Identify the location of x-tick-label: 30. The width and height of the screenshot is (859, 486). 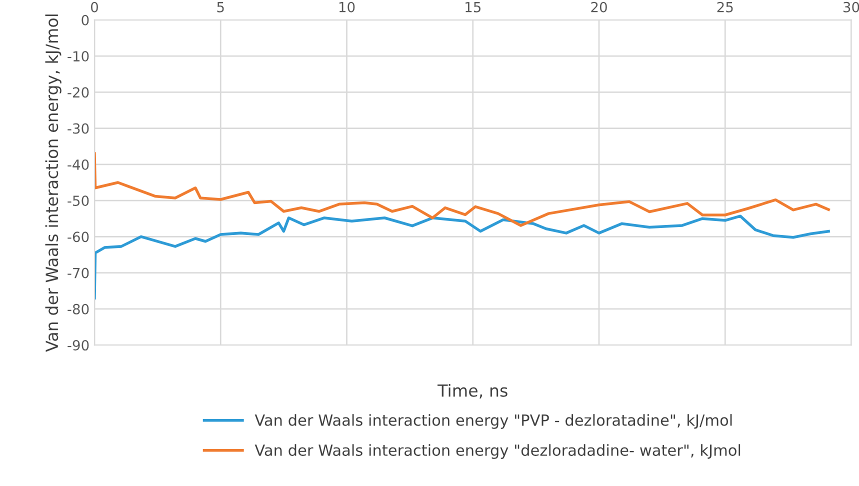
(851, 7).